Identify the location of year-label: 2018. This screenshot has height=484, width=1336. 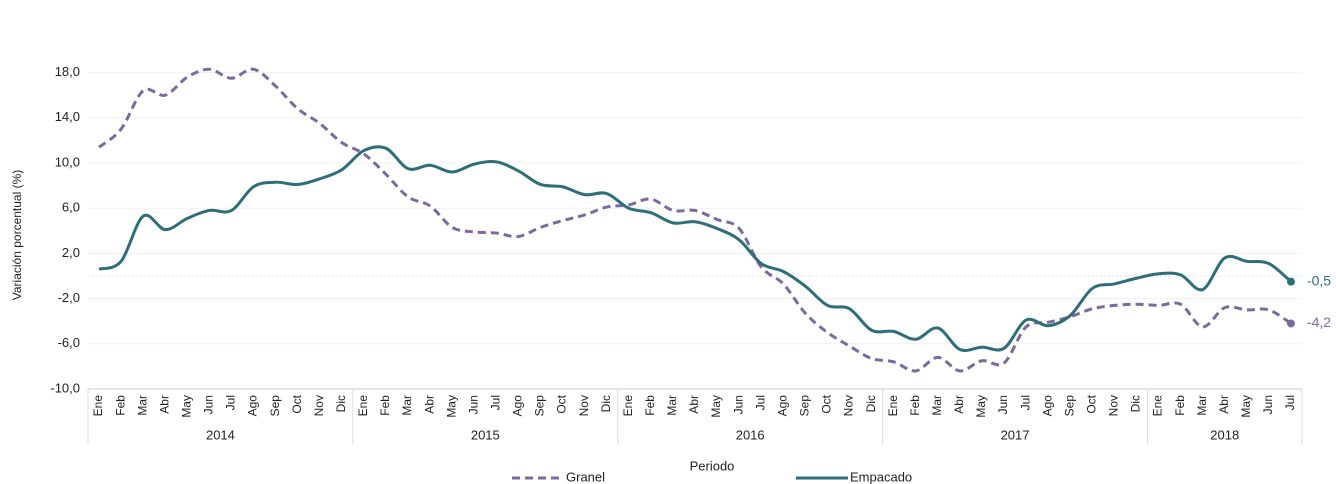
(1224, 434).